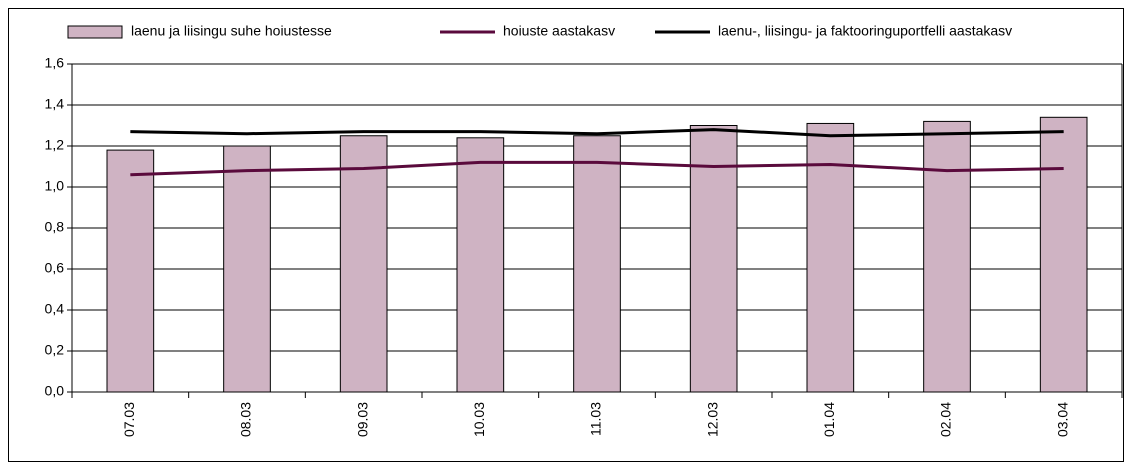  Describe the element at coordinates (596, 419) in the screenshot. I see `x-tick-label: 11.03` at that location.